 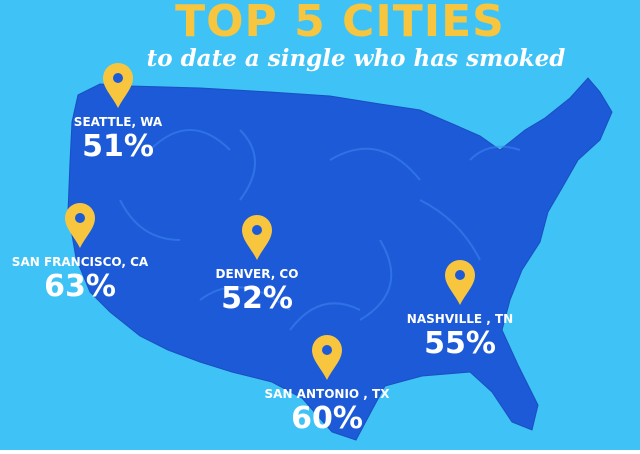 I want to click on city-percent: 51%, so click(x=118, y=146).